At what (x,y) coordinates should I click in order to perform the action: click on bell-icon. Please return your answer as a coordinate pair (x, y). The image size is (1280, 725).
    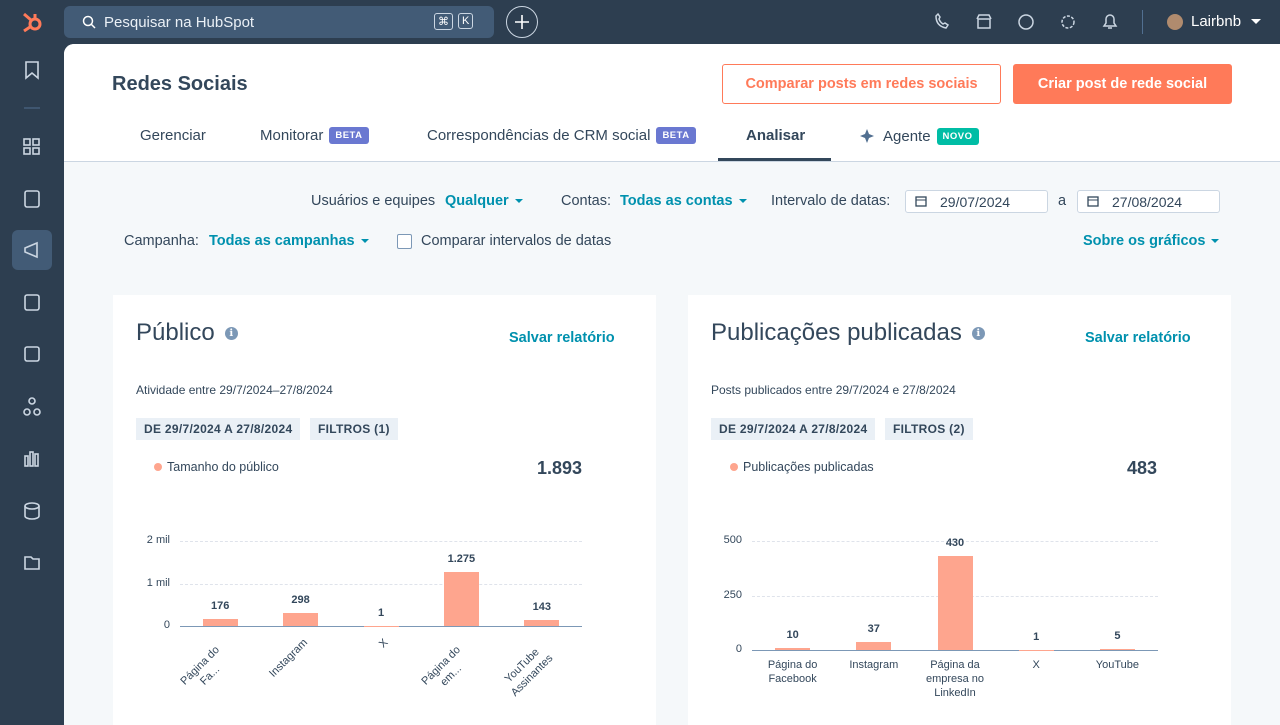
    Looking at the image, I should click on (1110, 21).